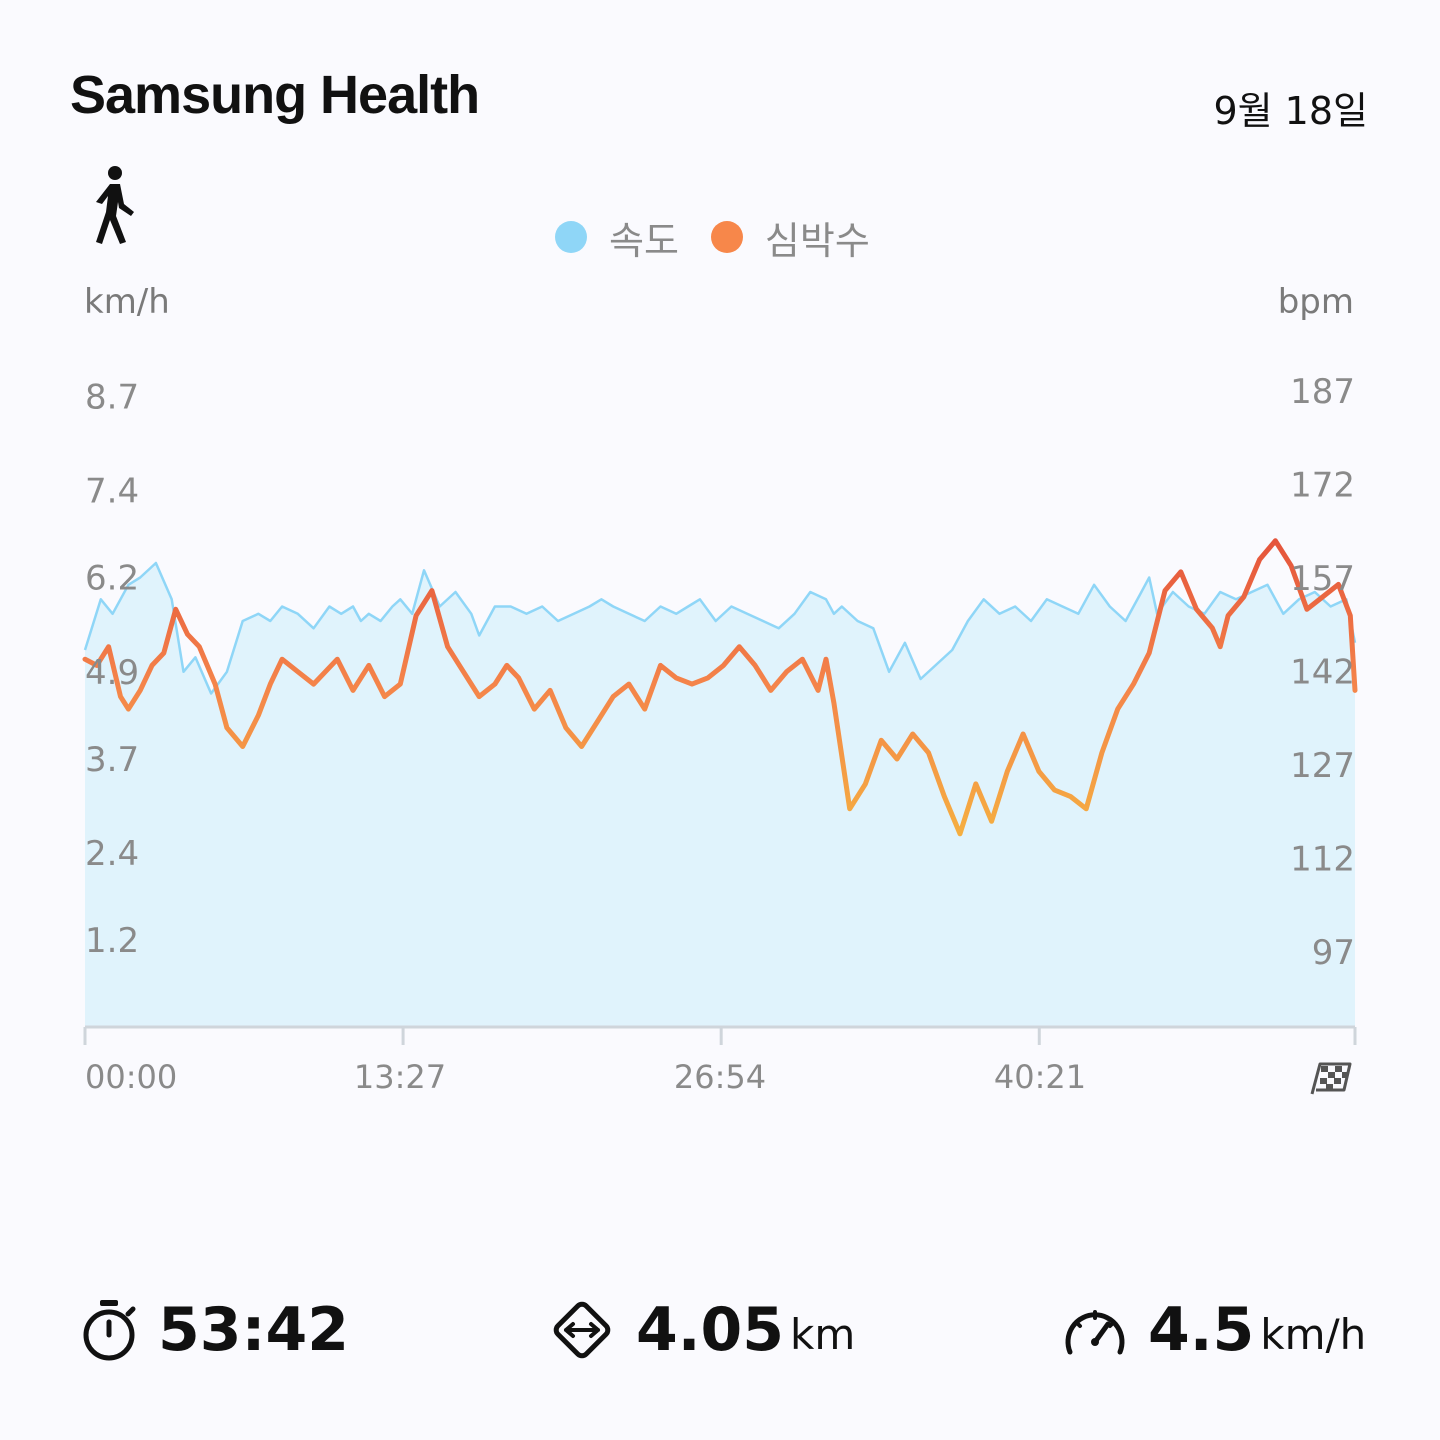  Describe the element at coordinates (112, 492) in the screenshot. I see `left-tick-label: 7.4` at that location.